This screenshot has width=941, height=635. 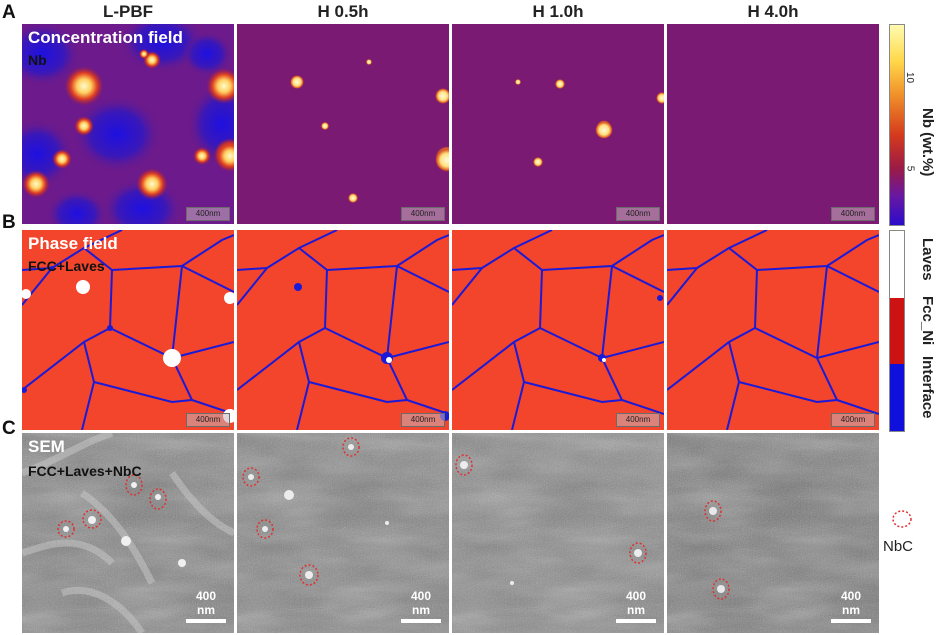 What do you see at coordinates (9, 222) in the screenshot?
I see `row-letter-b: B` at bounding box center [9, 222].